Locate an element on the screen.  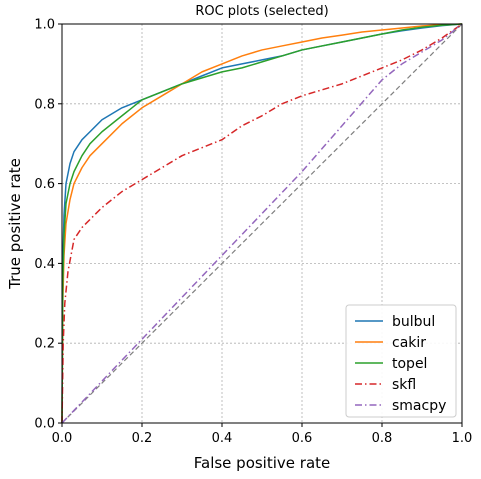
legend-box is located at coordinates (401, 361).